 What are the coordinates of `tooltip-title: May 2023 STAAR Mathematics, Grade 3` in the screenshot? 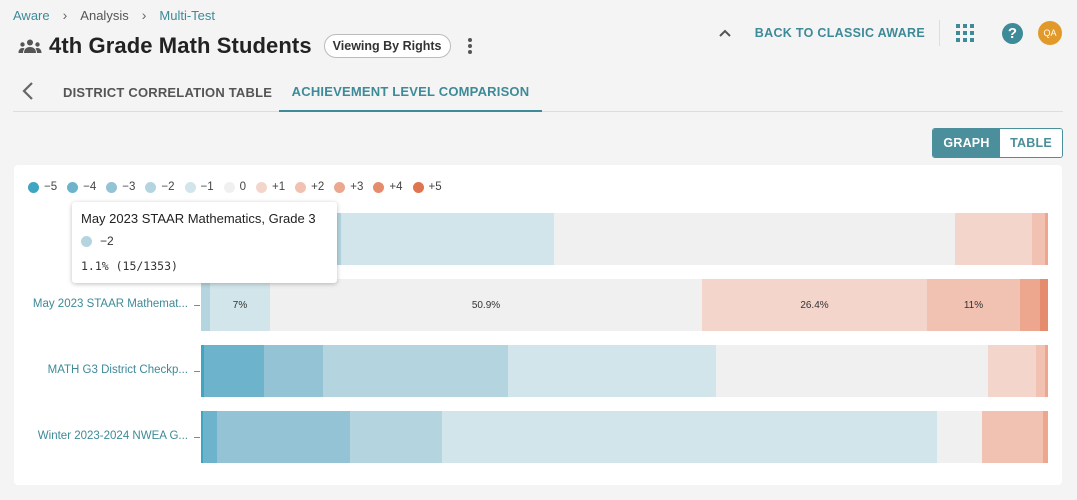 It's located at (198, 218).